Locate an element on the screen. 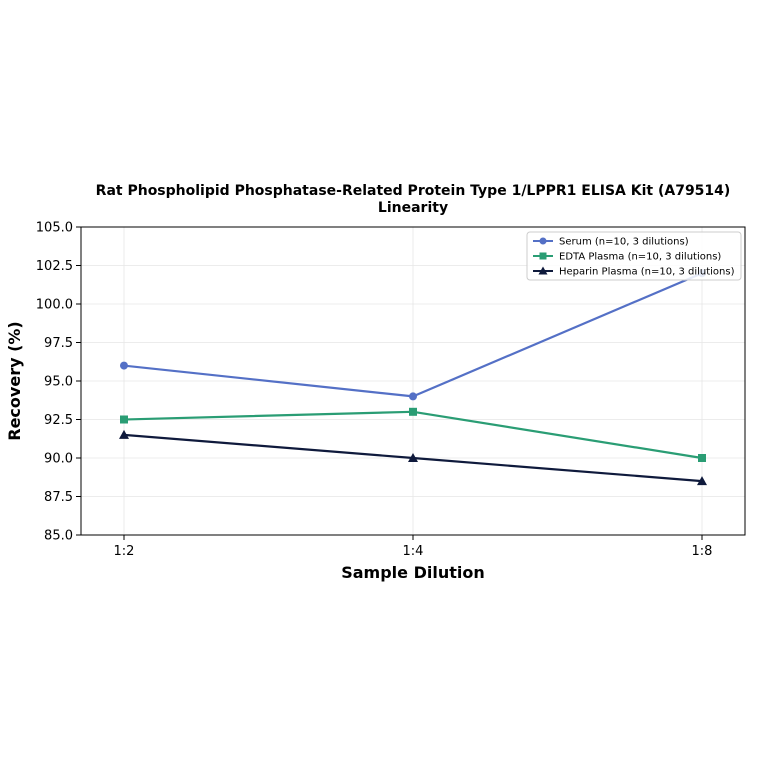 The image size is (764, 764). y-tick-label: 87.5 is located at coordinates (58, 497).